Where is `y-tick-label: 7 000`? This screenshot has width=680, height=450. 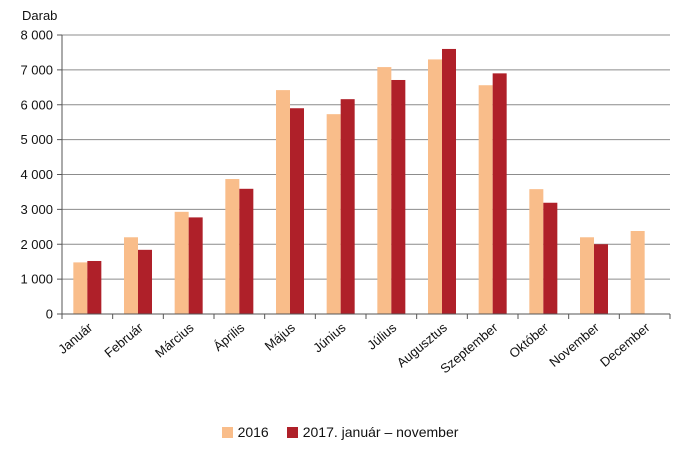 y-tick-label: 7 000 is located at coordinates (36, 69).